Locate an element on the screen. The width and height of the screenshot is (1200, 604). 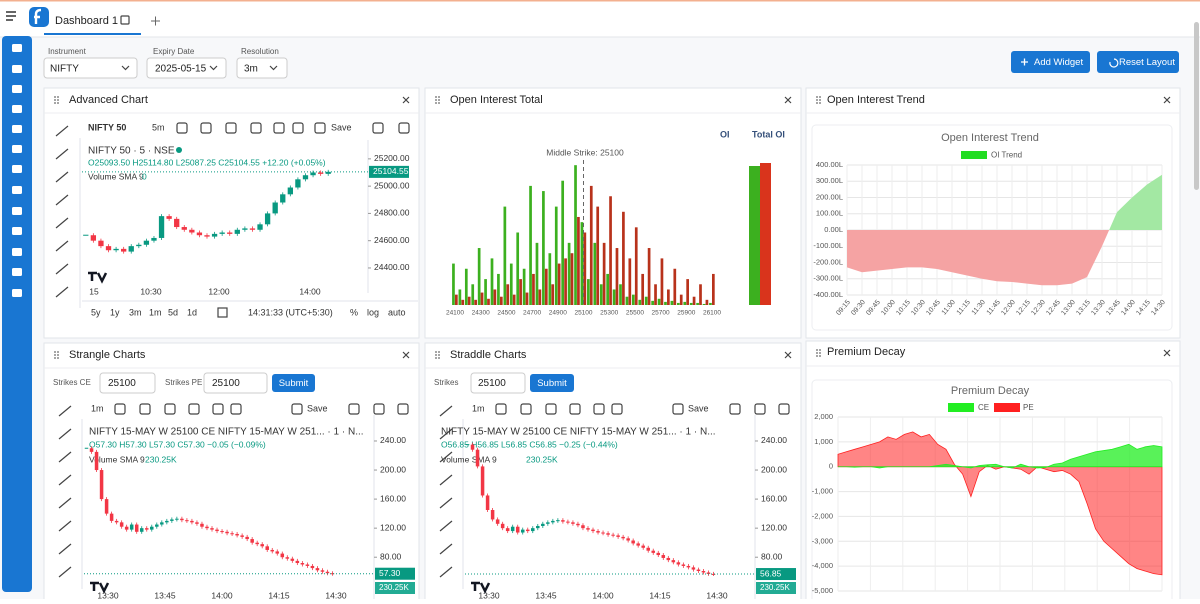
strike-ce-select is located at coordinates (127, 383).